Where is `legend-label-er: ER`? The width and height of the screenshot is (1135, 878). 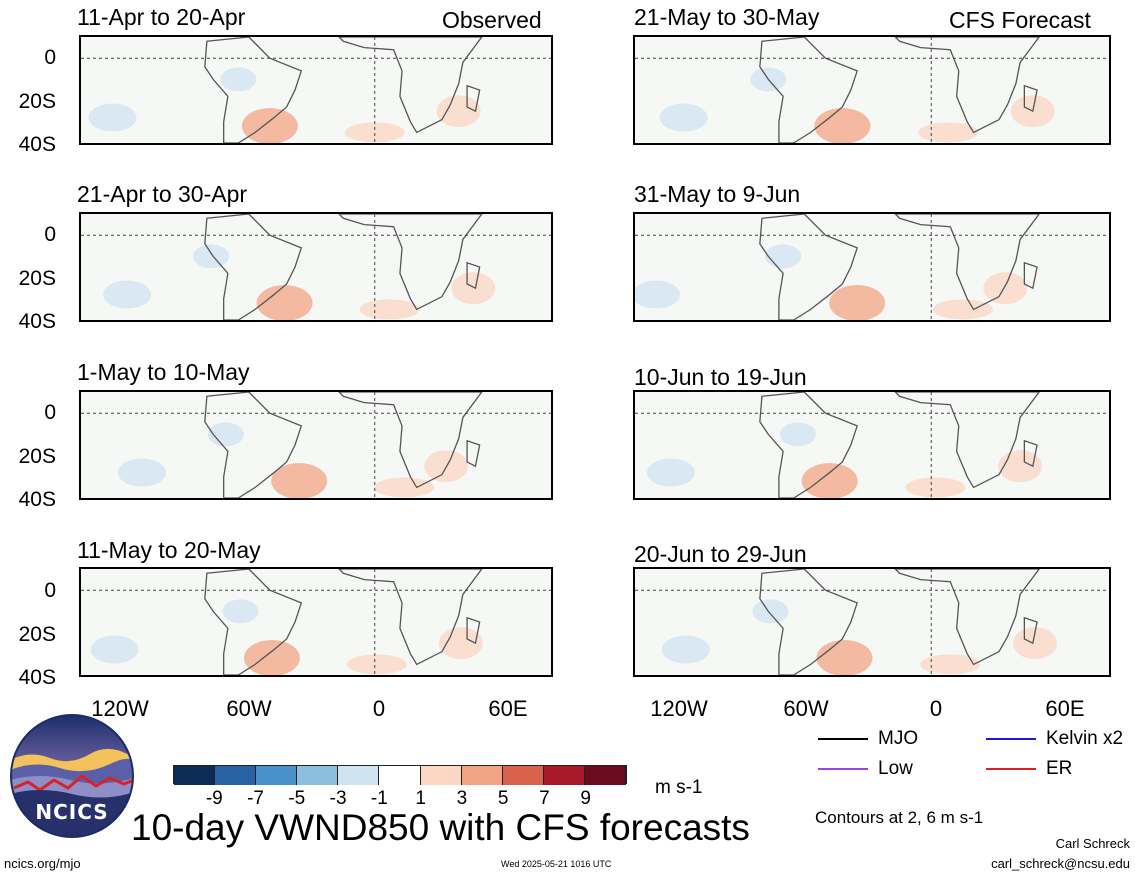 legend-label-er: ER is located at coordinates (1059, 768).